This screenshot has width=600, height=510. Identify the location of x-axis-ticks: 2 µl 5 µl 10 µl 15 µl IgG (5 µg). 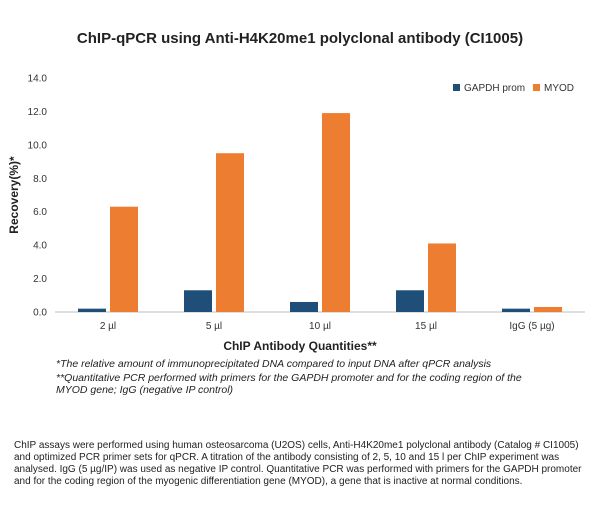
(327, 326).